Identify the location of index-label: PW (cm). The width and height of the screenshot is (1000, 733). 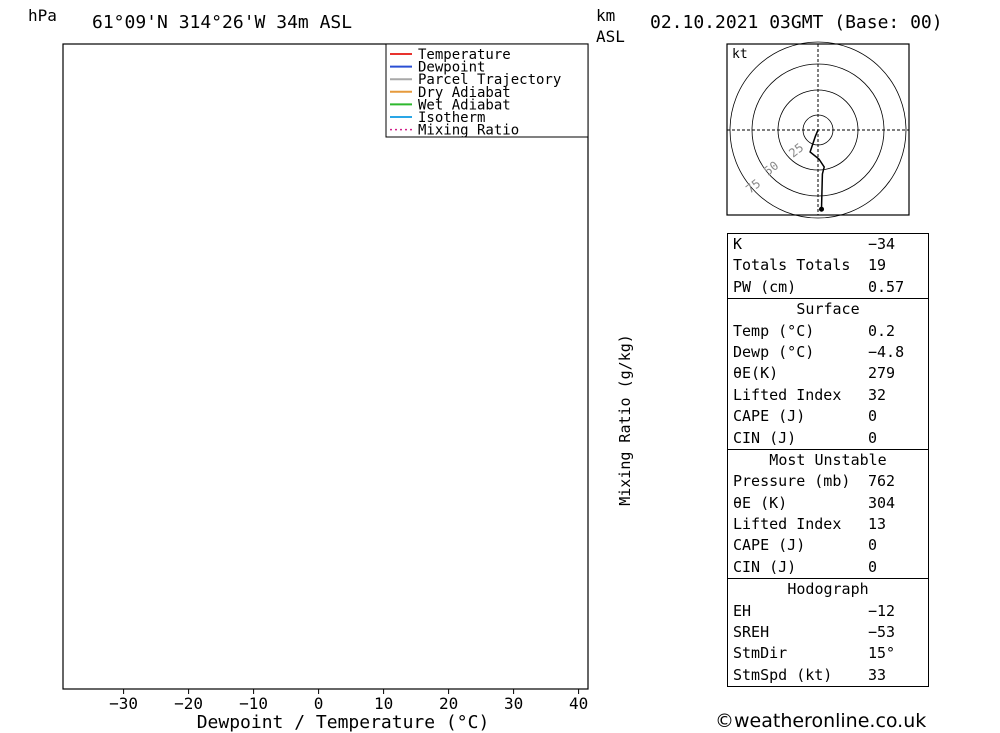
(765, 286).